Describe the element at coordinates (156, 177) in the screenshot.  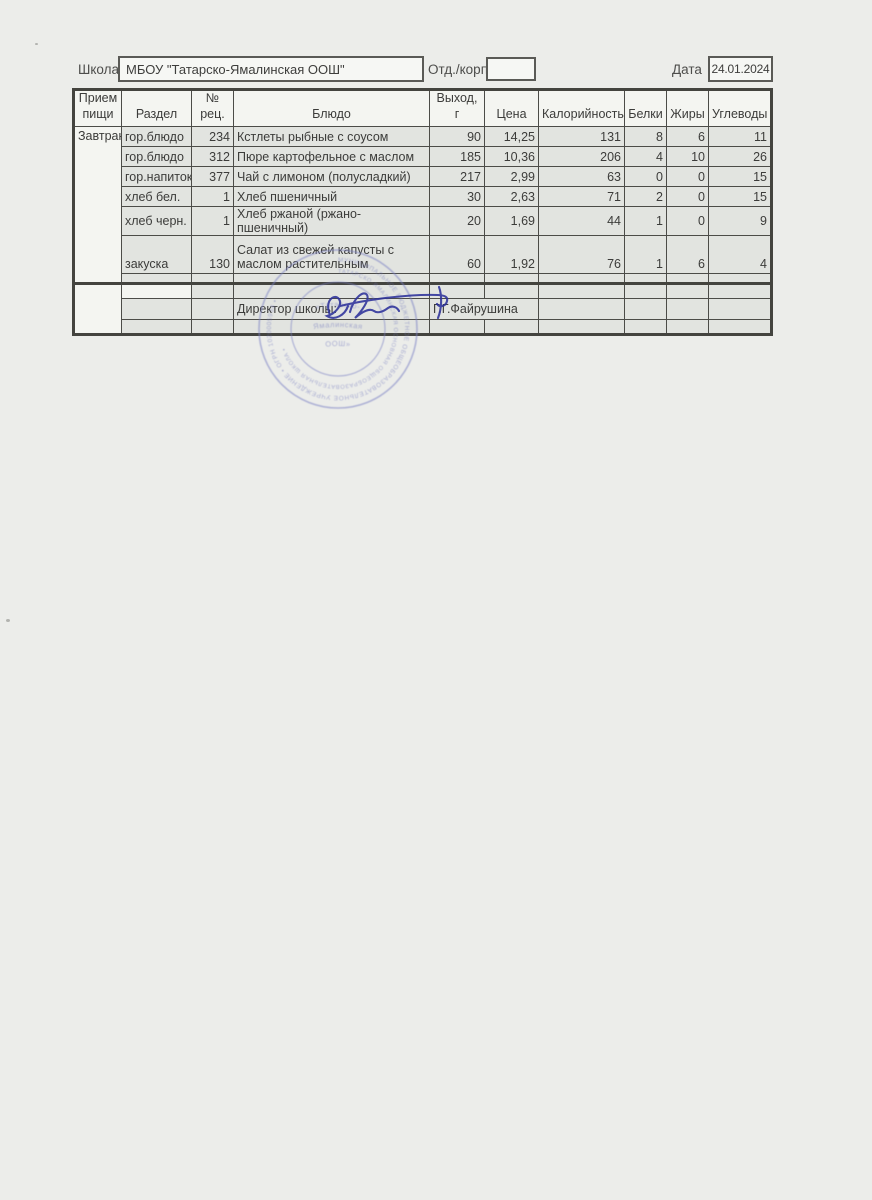
I see `section-cell: гор.напиток` at that location.